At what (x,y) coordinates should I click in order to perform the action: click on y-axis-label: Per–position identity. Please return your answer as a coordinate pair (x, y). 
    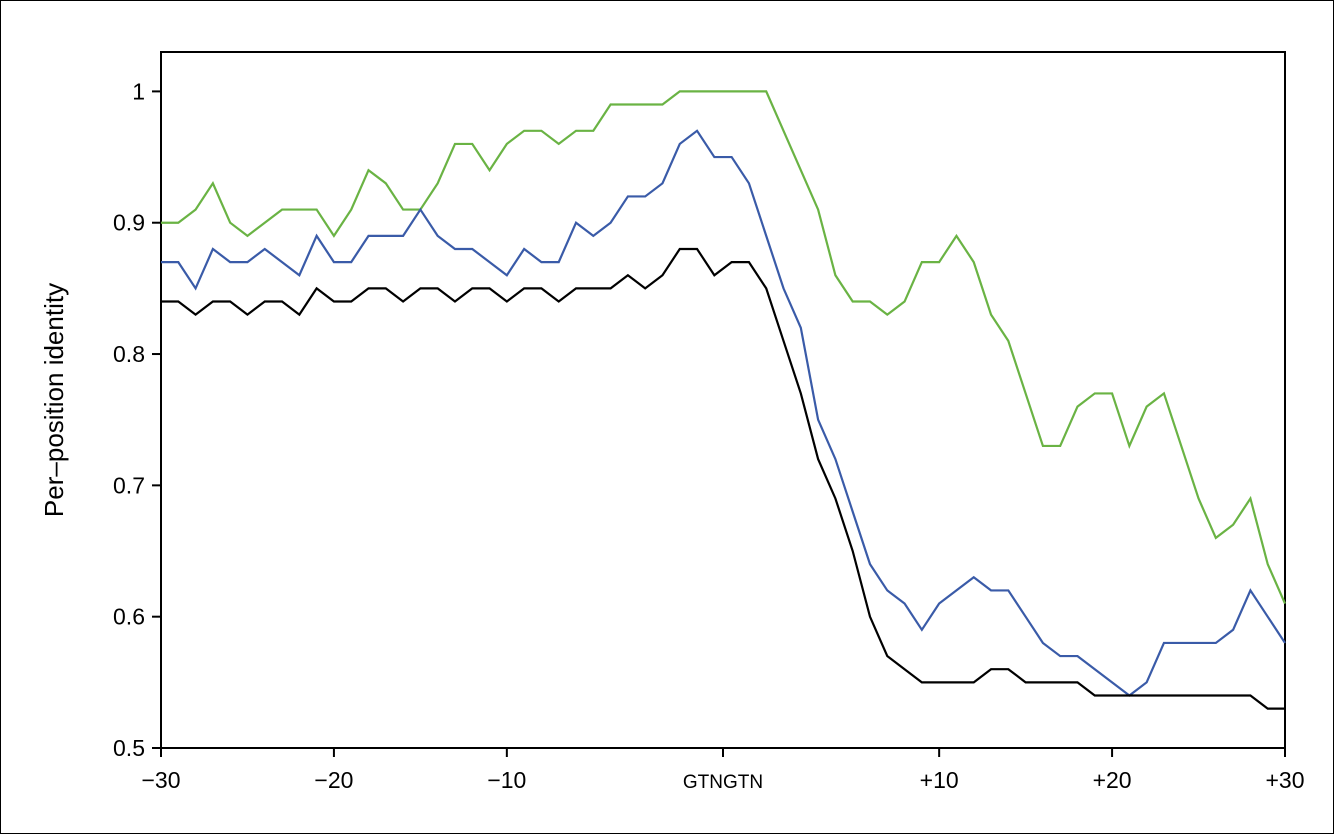
    Looking at the image, I should click on (54, 400).